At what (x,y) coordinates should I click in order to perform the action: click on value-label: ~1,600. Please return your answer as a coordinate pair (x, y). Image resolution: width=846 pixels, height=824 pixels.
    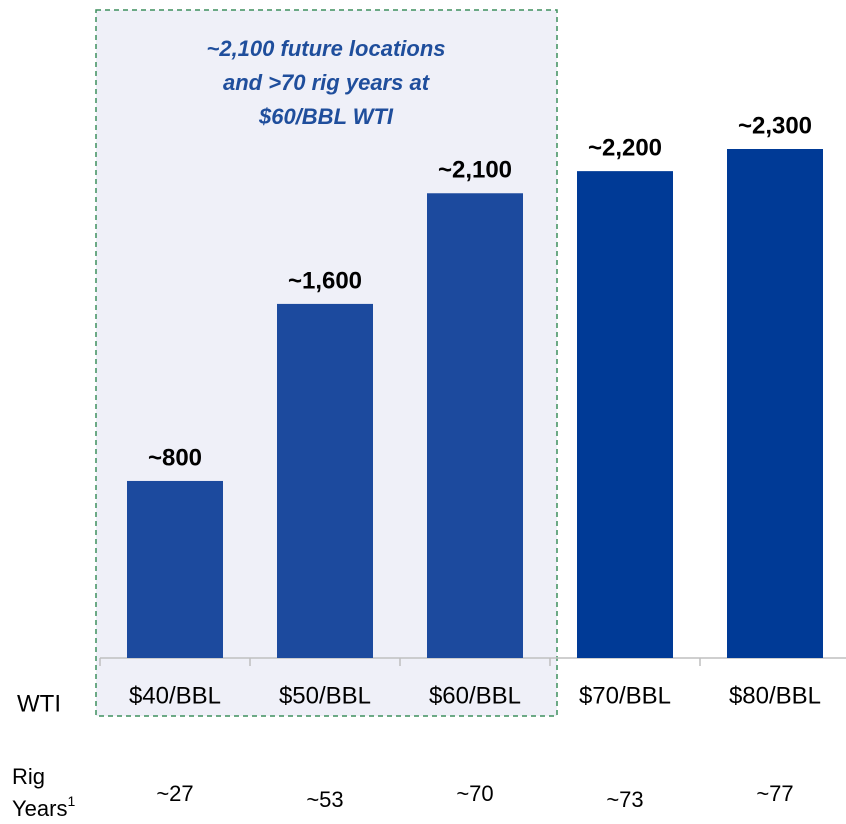
    Looking at the image, I should click on (325, 280).